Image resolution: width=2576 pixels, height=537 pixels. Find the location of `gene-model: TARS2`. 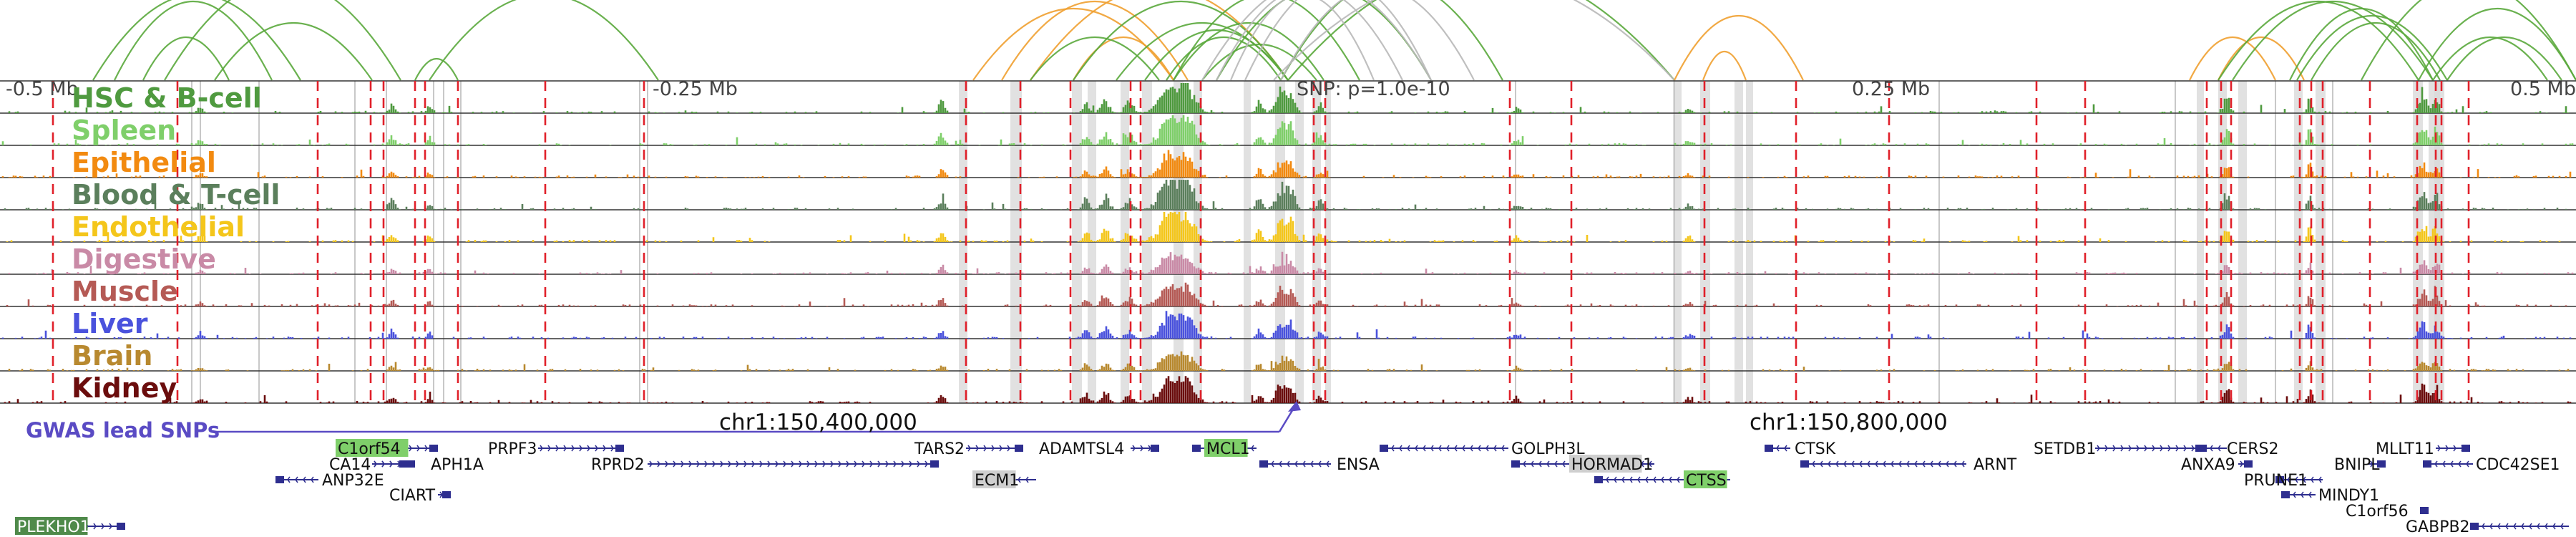

gene-model: TARS2 is located at coordinates (968, 449).